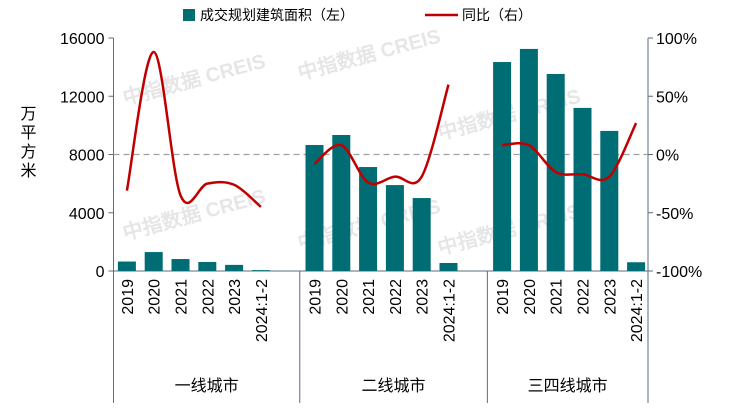 Image resolution: width=732 pixels, height=412 pixels. Describe the element at coordinates (676, 39) in the screenshot. I see `y-tick-label-right: 100%` at that location.